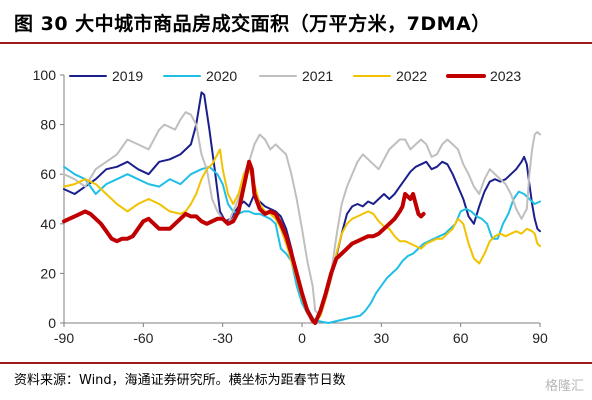 The height and width of the screenshot is (400, 592). What do you see at coordinates (52, 323) in the screenshot?
I see `y-tick-label: 0` at bounding box center [52, 323].